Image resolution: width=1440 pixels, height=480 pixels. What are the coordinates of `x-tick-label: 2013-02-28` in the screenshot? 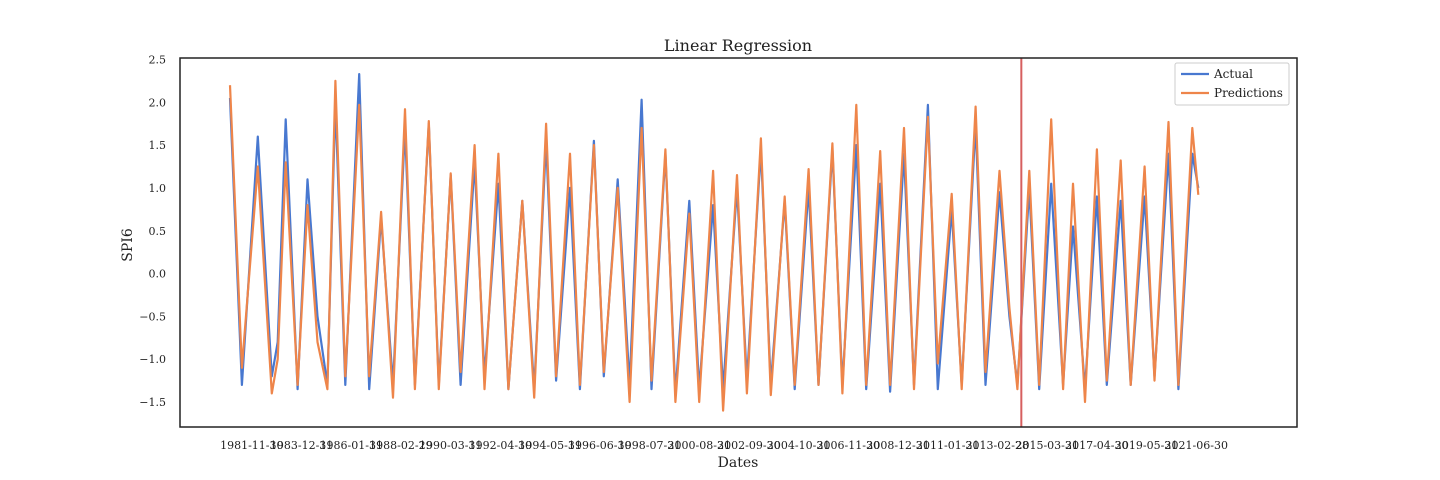 It's located at (997, 445).